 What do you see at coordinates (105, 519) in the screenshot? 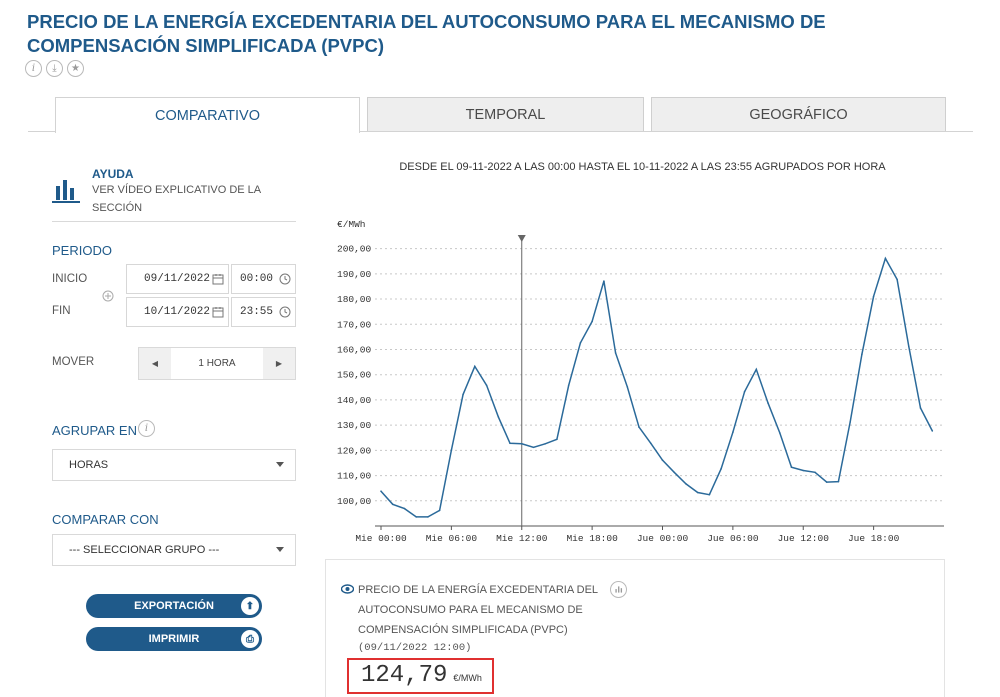
I see `compare-label: COMPARAR CON` at bounding box center [105, 519].